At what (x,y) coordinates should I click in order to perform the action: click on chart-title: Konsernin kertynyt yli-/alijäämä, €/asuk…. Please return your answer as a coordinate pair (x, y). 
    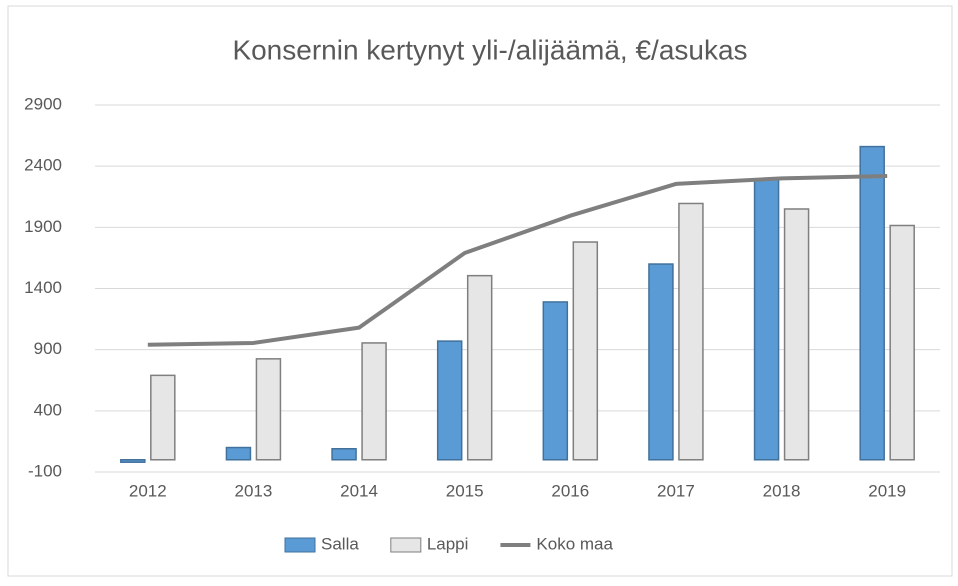
    Looking at the image, I should click on (489, 49).